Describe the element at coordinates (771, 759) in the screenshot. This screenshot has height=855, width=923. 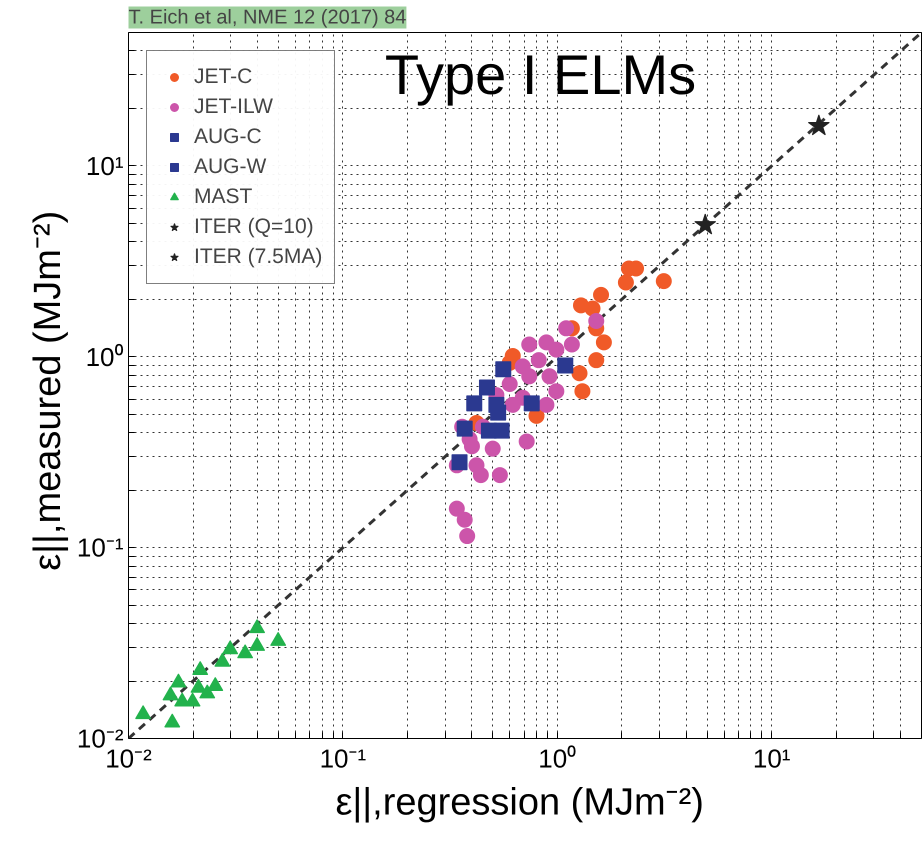
I see `x-tick-label: 10¹` at that location.